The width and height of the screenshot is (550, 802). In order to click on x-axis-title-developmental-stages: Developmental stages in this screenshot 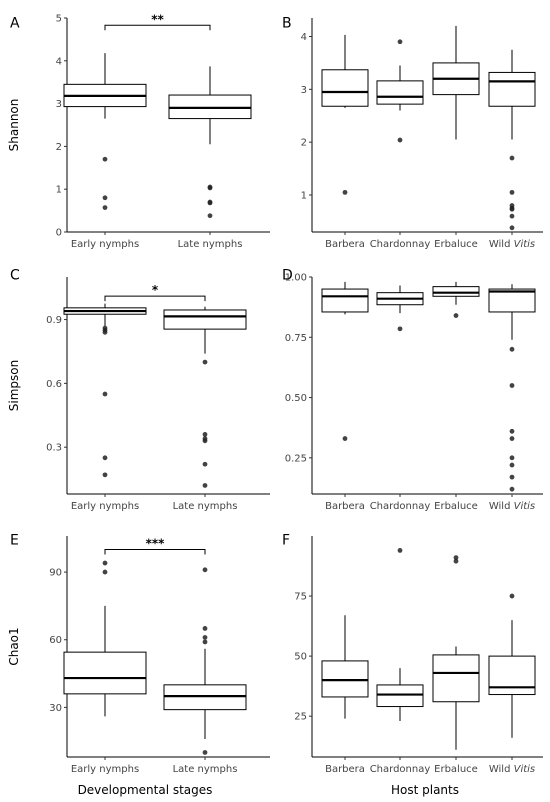, I will do `click(145, 790)`.